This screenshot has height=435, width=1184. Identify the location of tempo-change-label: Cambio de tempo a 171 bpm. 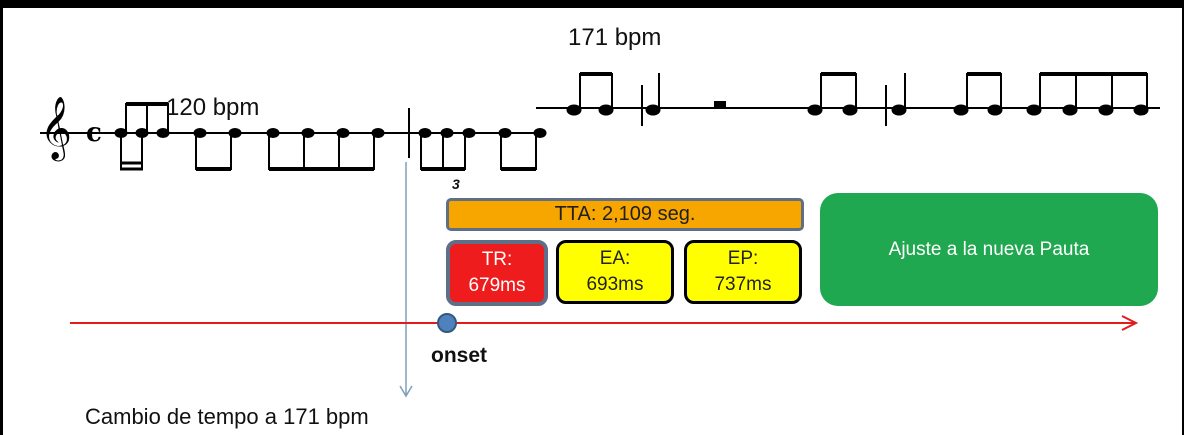
(227, 416).